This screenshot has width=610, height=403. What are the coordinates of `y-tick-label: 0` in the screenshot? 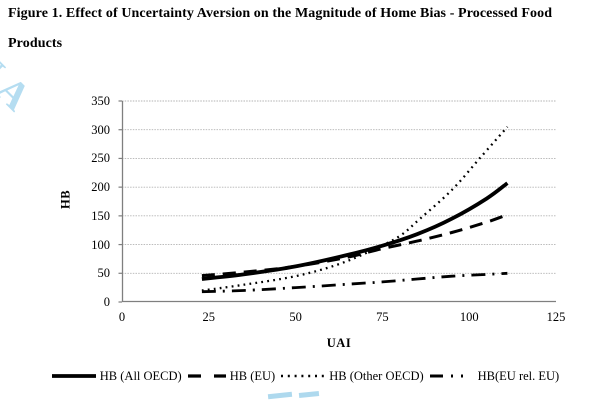 It's located at (106, 302).